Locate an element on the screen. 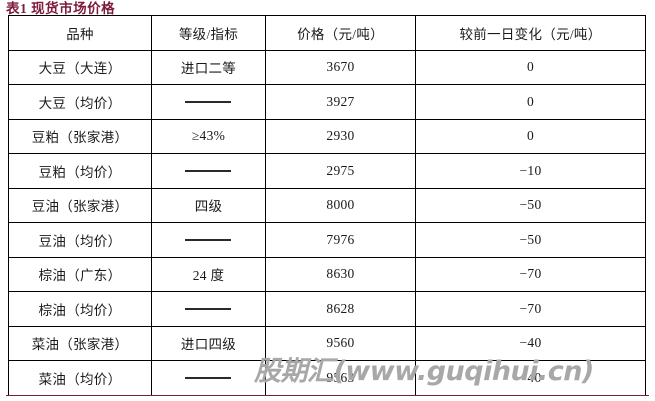  cell-variety: 豆粕（均价） is located at coordinates (80, 171).